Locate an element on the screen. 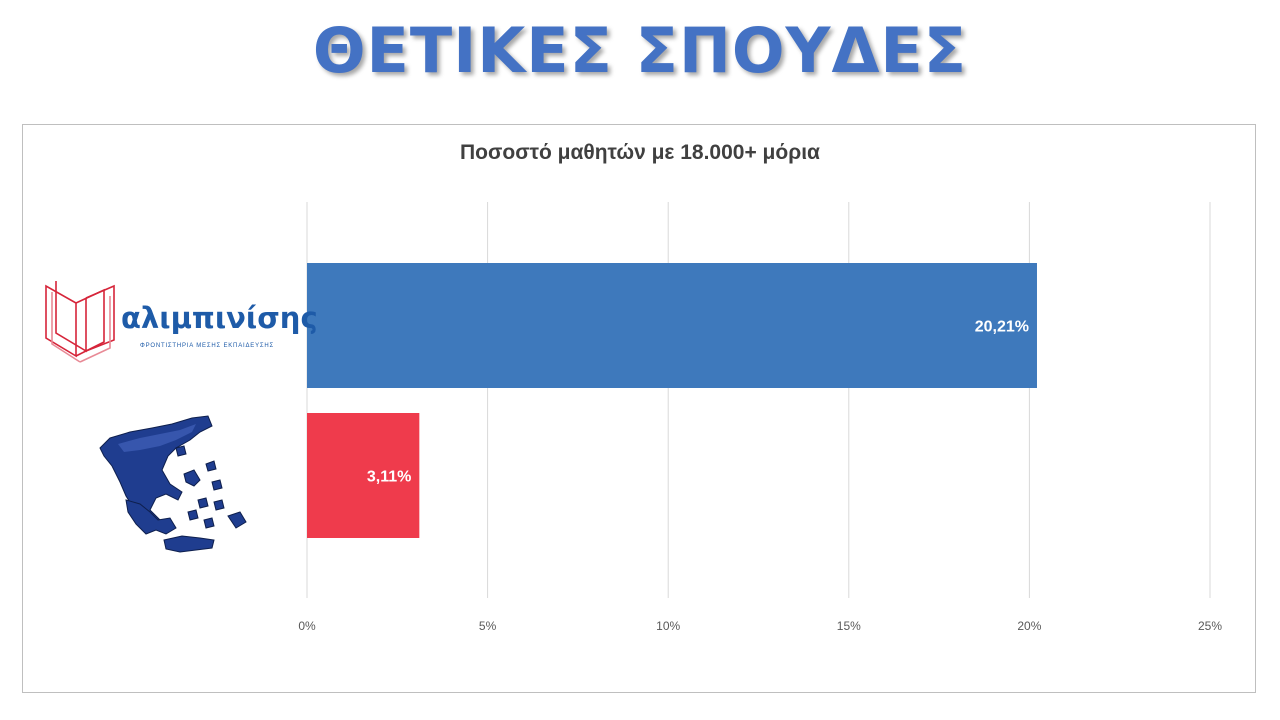 The height and width of the screenshot is (720, 1280). x-tick-label: 5% is located at coordinates (488, 626).